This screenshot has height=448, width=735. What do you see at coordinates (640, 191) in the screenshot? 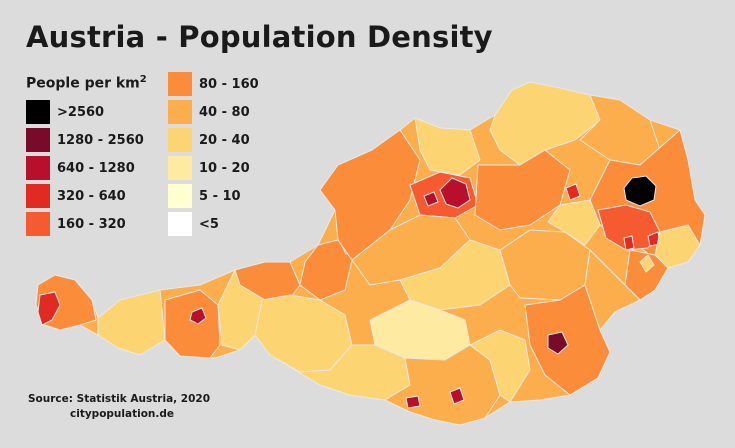
I see `region-vienna` at bounding box center [640, 191].